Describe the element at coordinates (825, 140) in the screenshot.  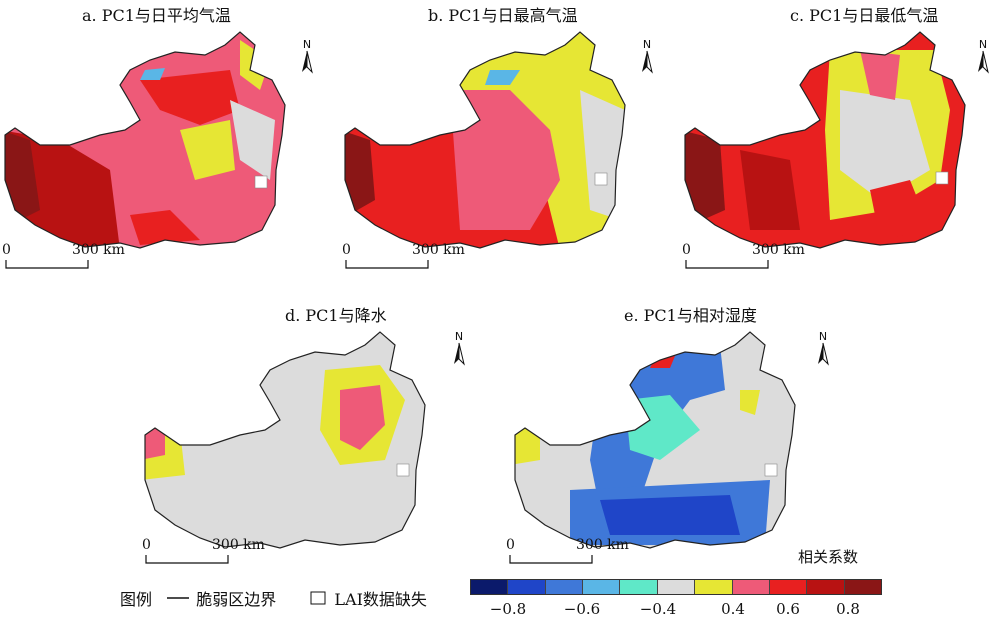
I see `map-c` at that location.